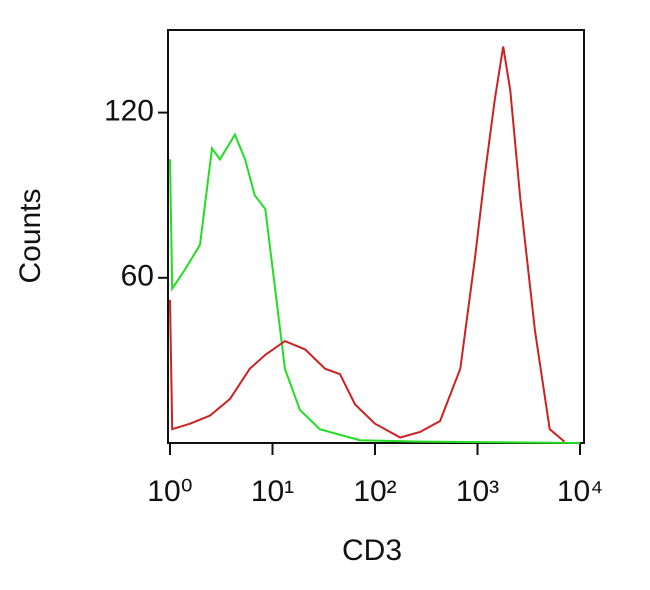  I want to click on x-axis-label: CD3, so click(372, 550).